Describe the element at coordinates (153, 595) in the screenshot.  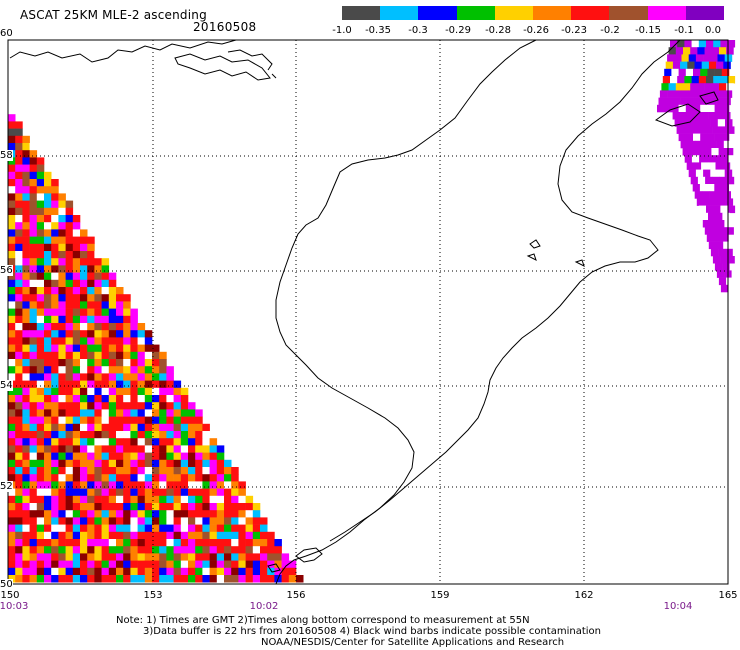
I see `lon-label: 153` at that location.